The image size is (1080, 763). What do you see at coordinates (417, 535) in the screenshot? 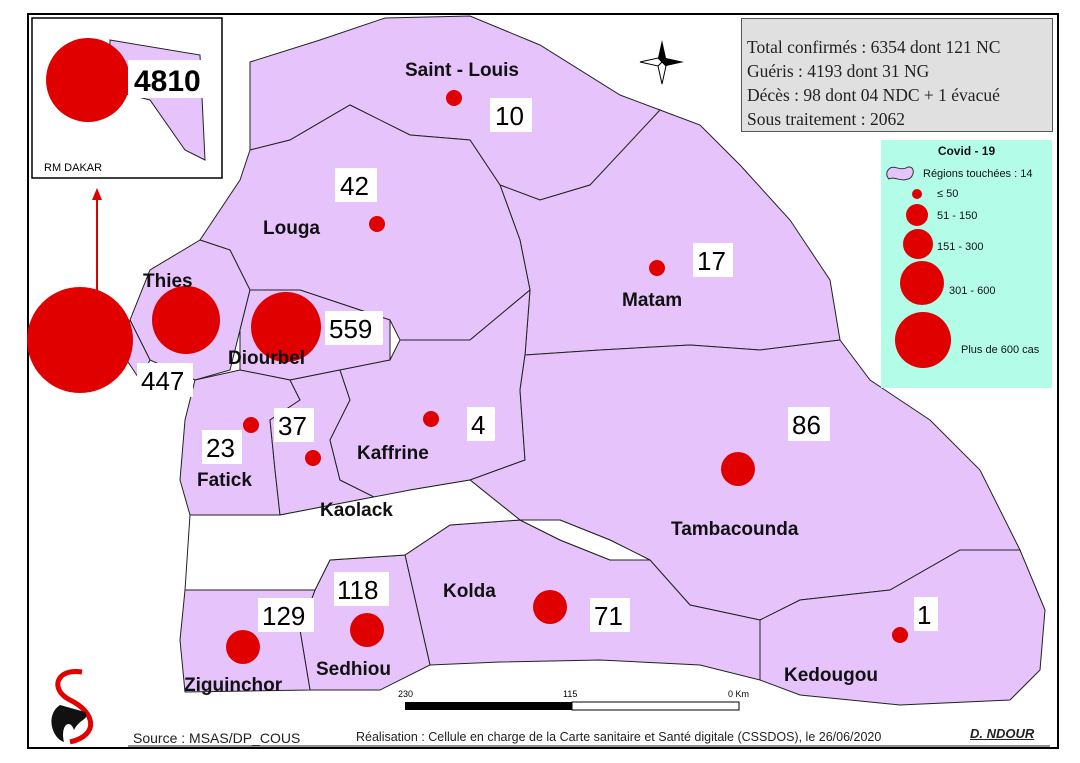
I see `gambia-area` at bounding box center [417, 535].